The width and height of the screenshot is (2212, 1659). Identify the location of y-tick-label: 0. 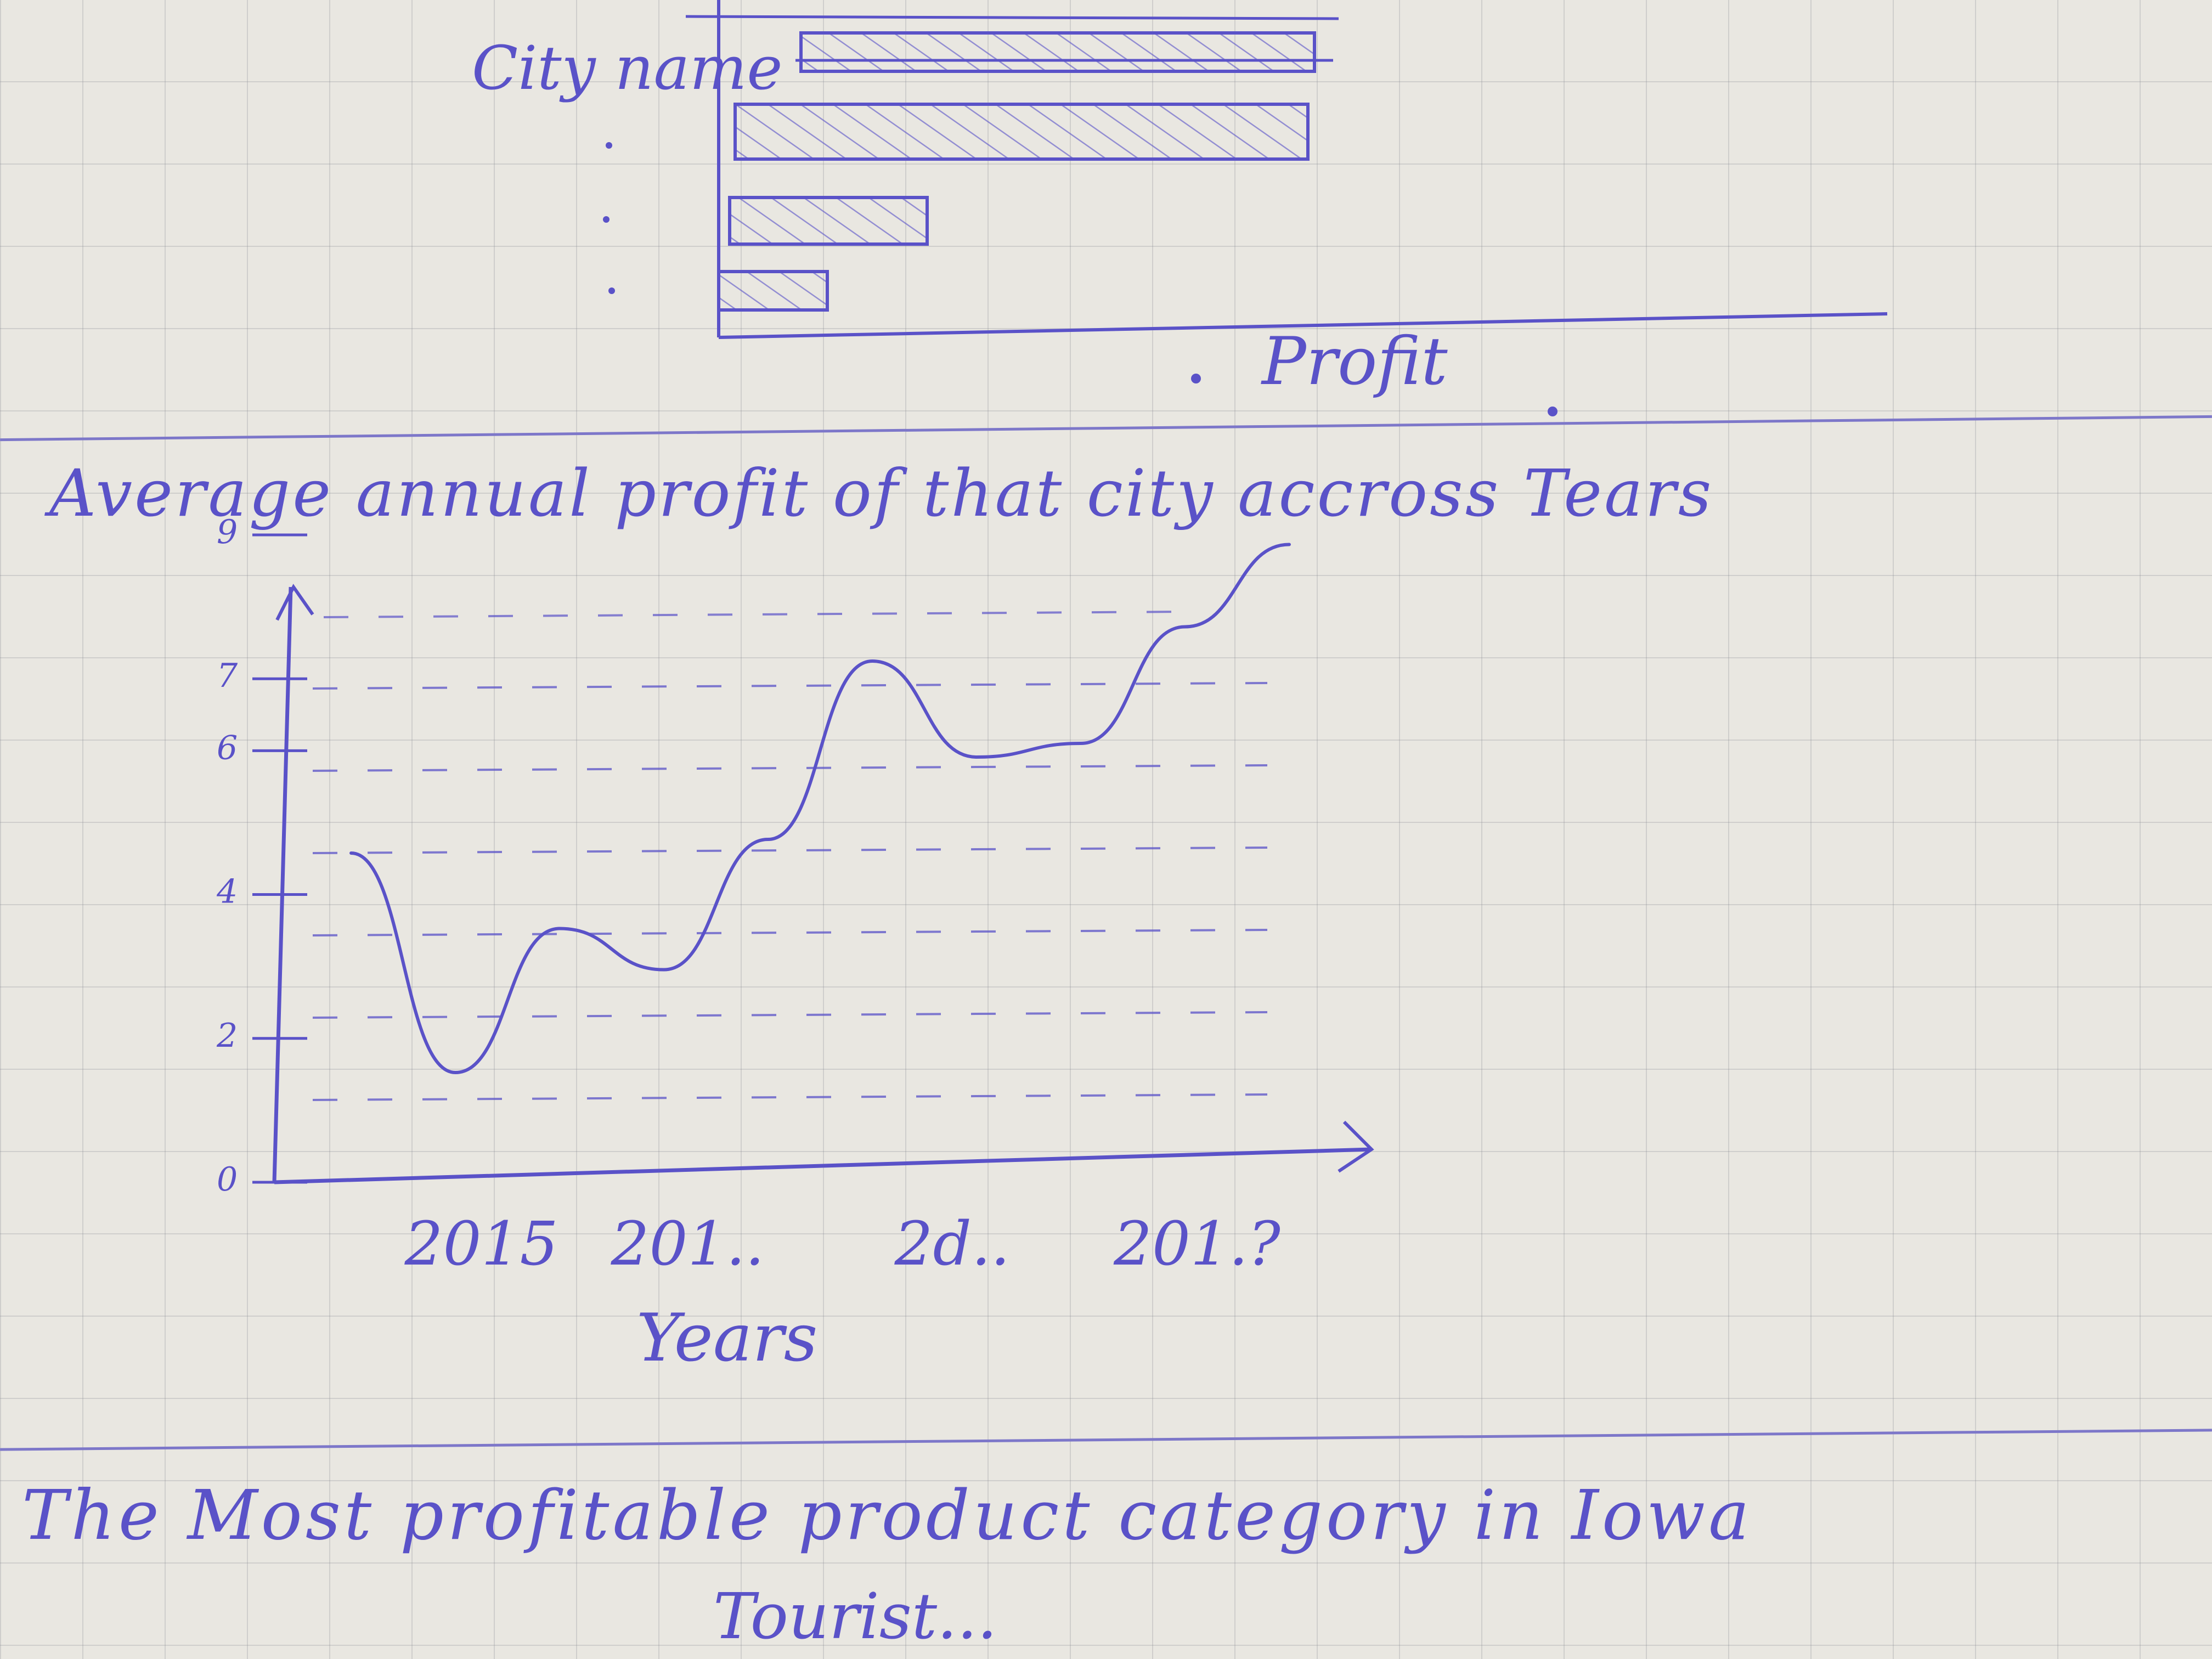
(228, 1180).